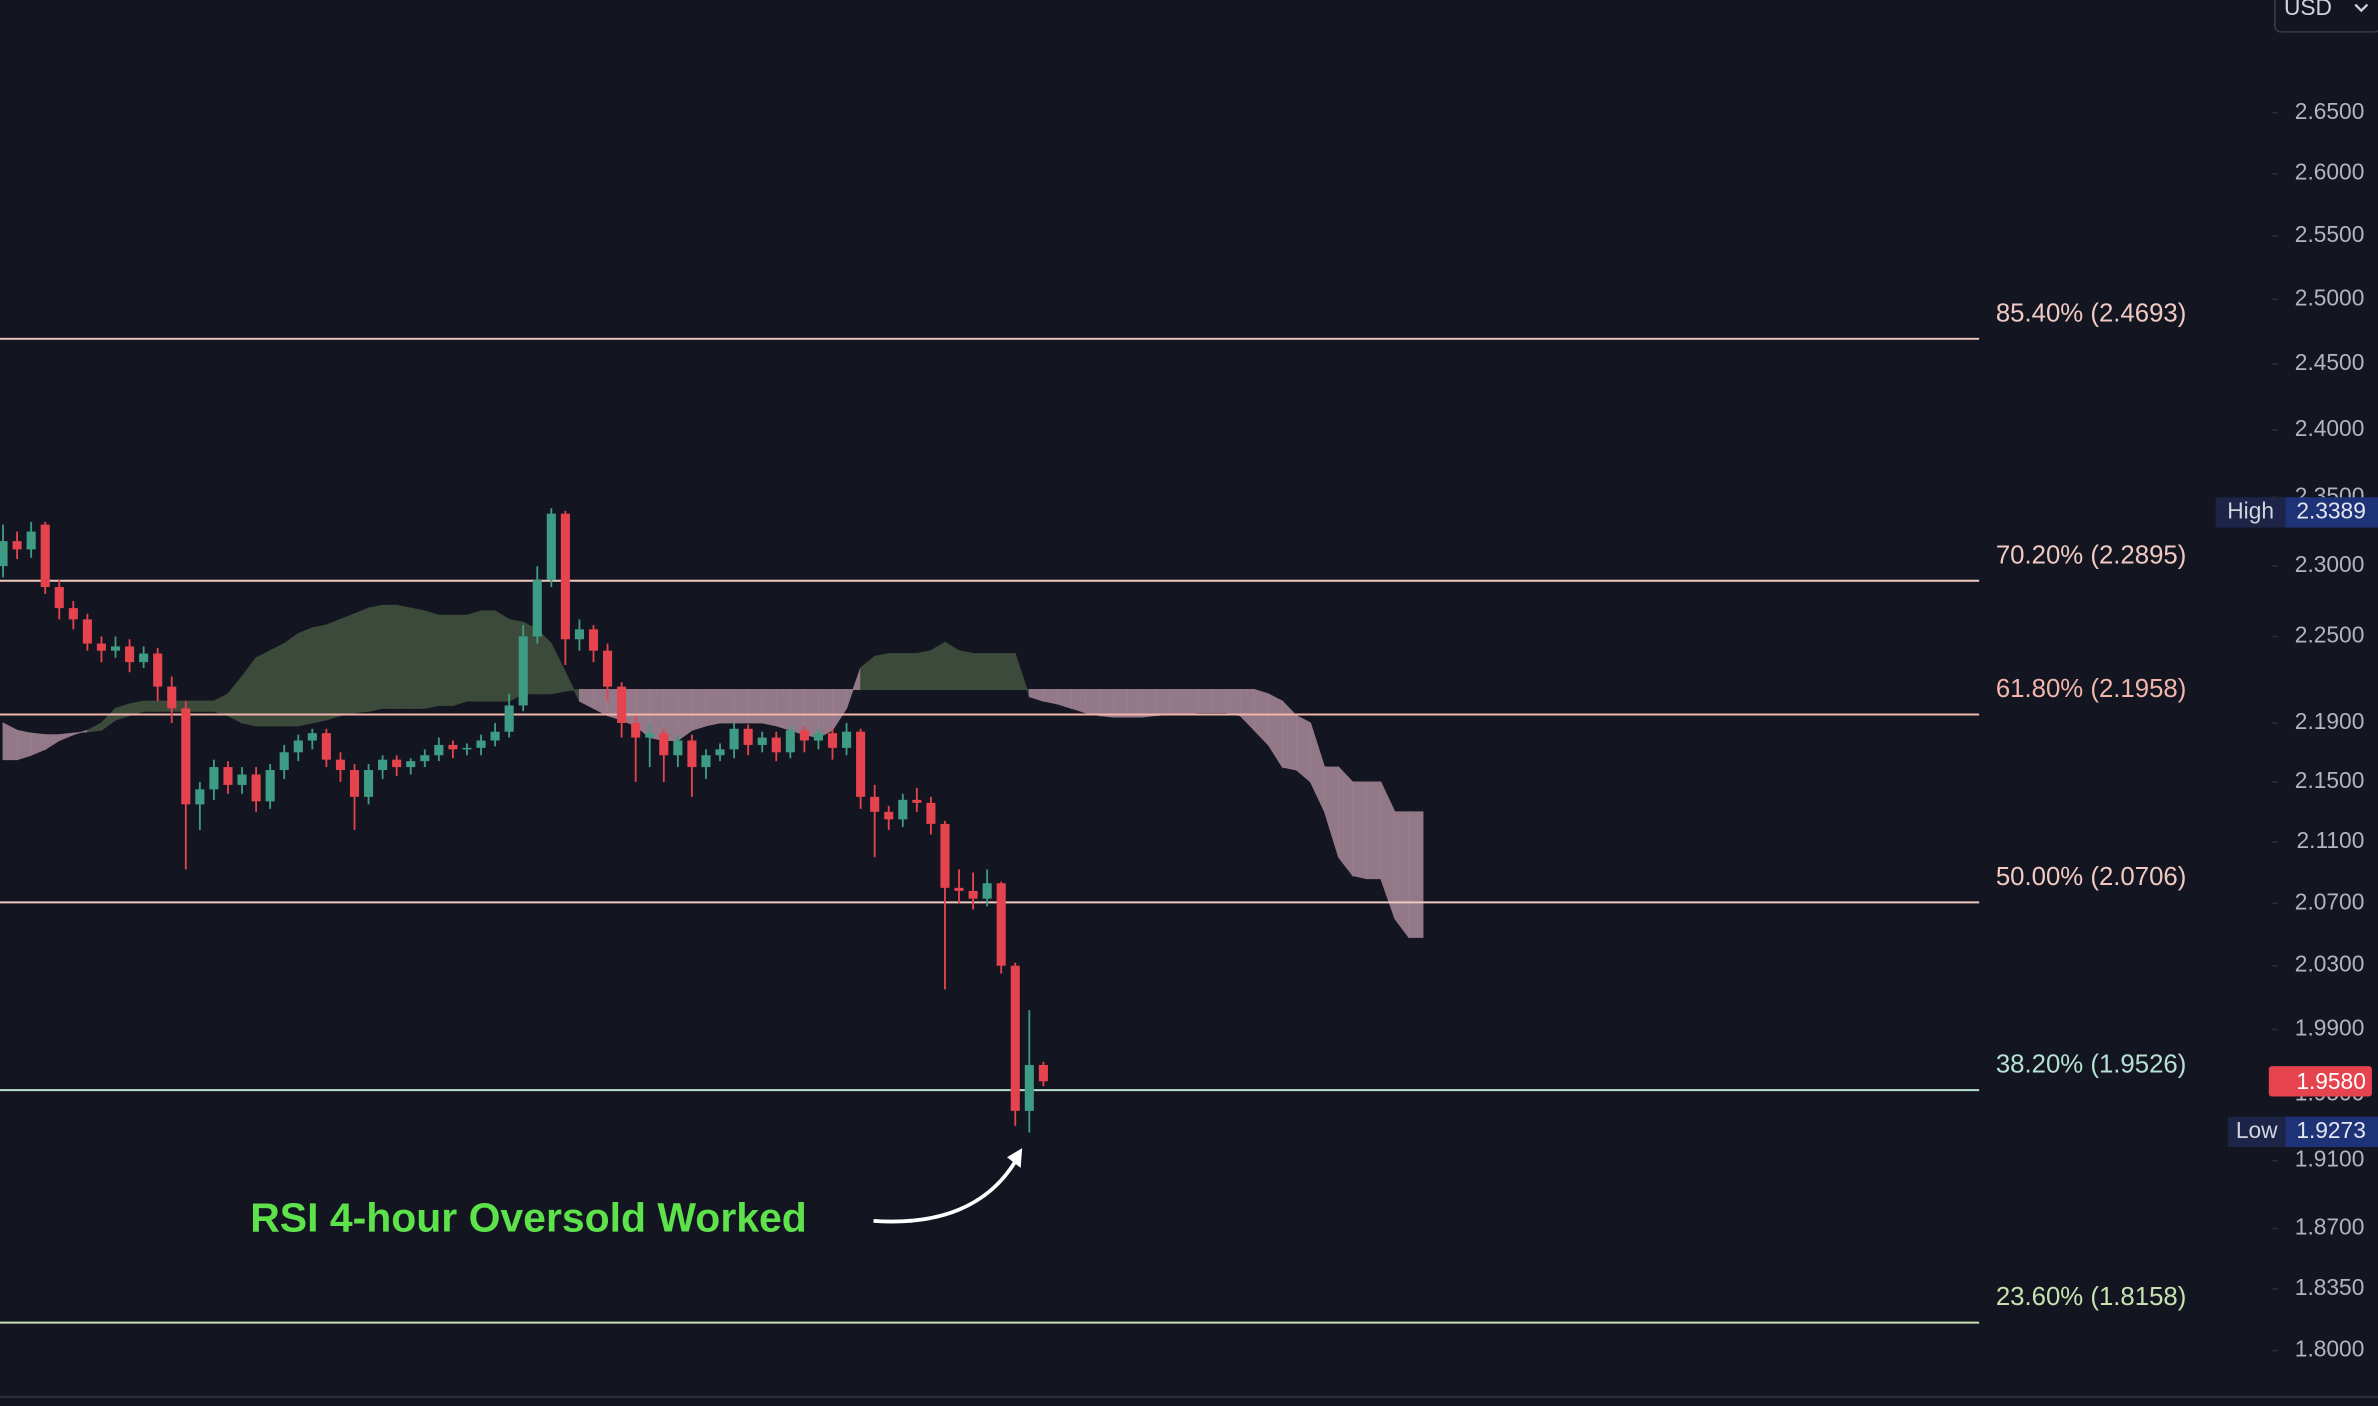  I want to click on y-tick-label: 2.1500, so click(2330, 780).